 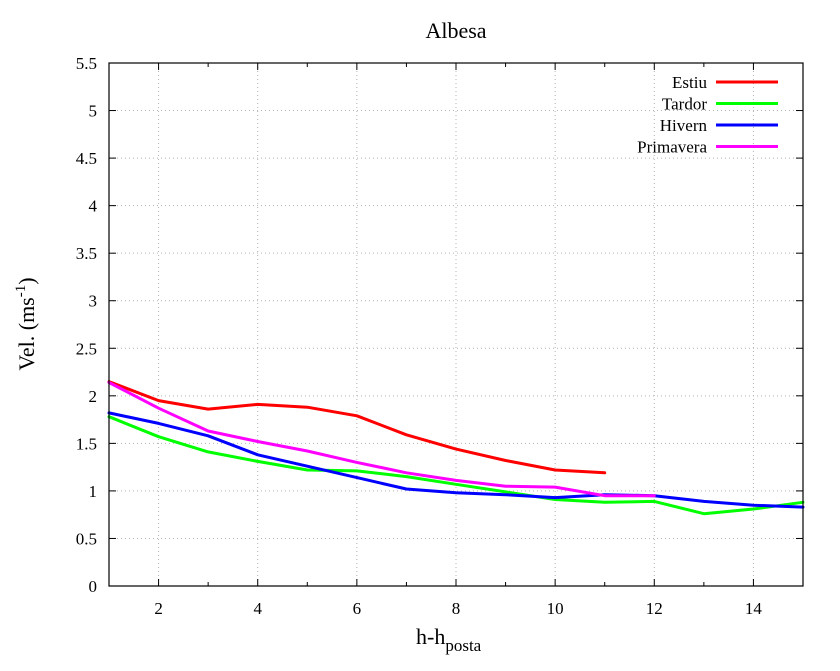 I want to click on y-axis-label-main: Vel. (ms, so click(x=26, y=333).